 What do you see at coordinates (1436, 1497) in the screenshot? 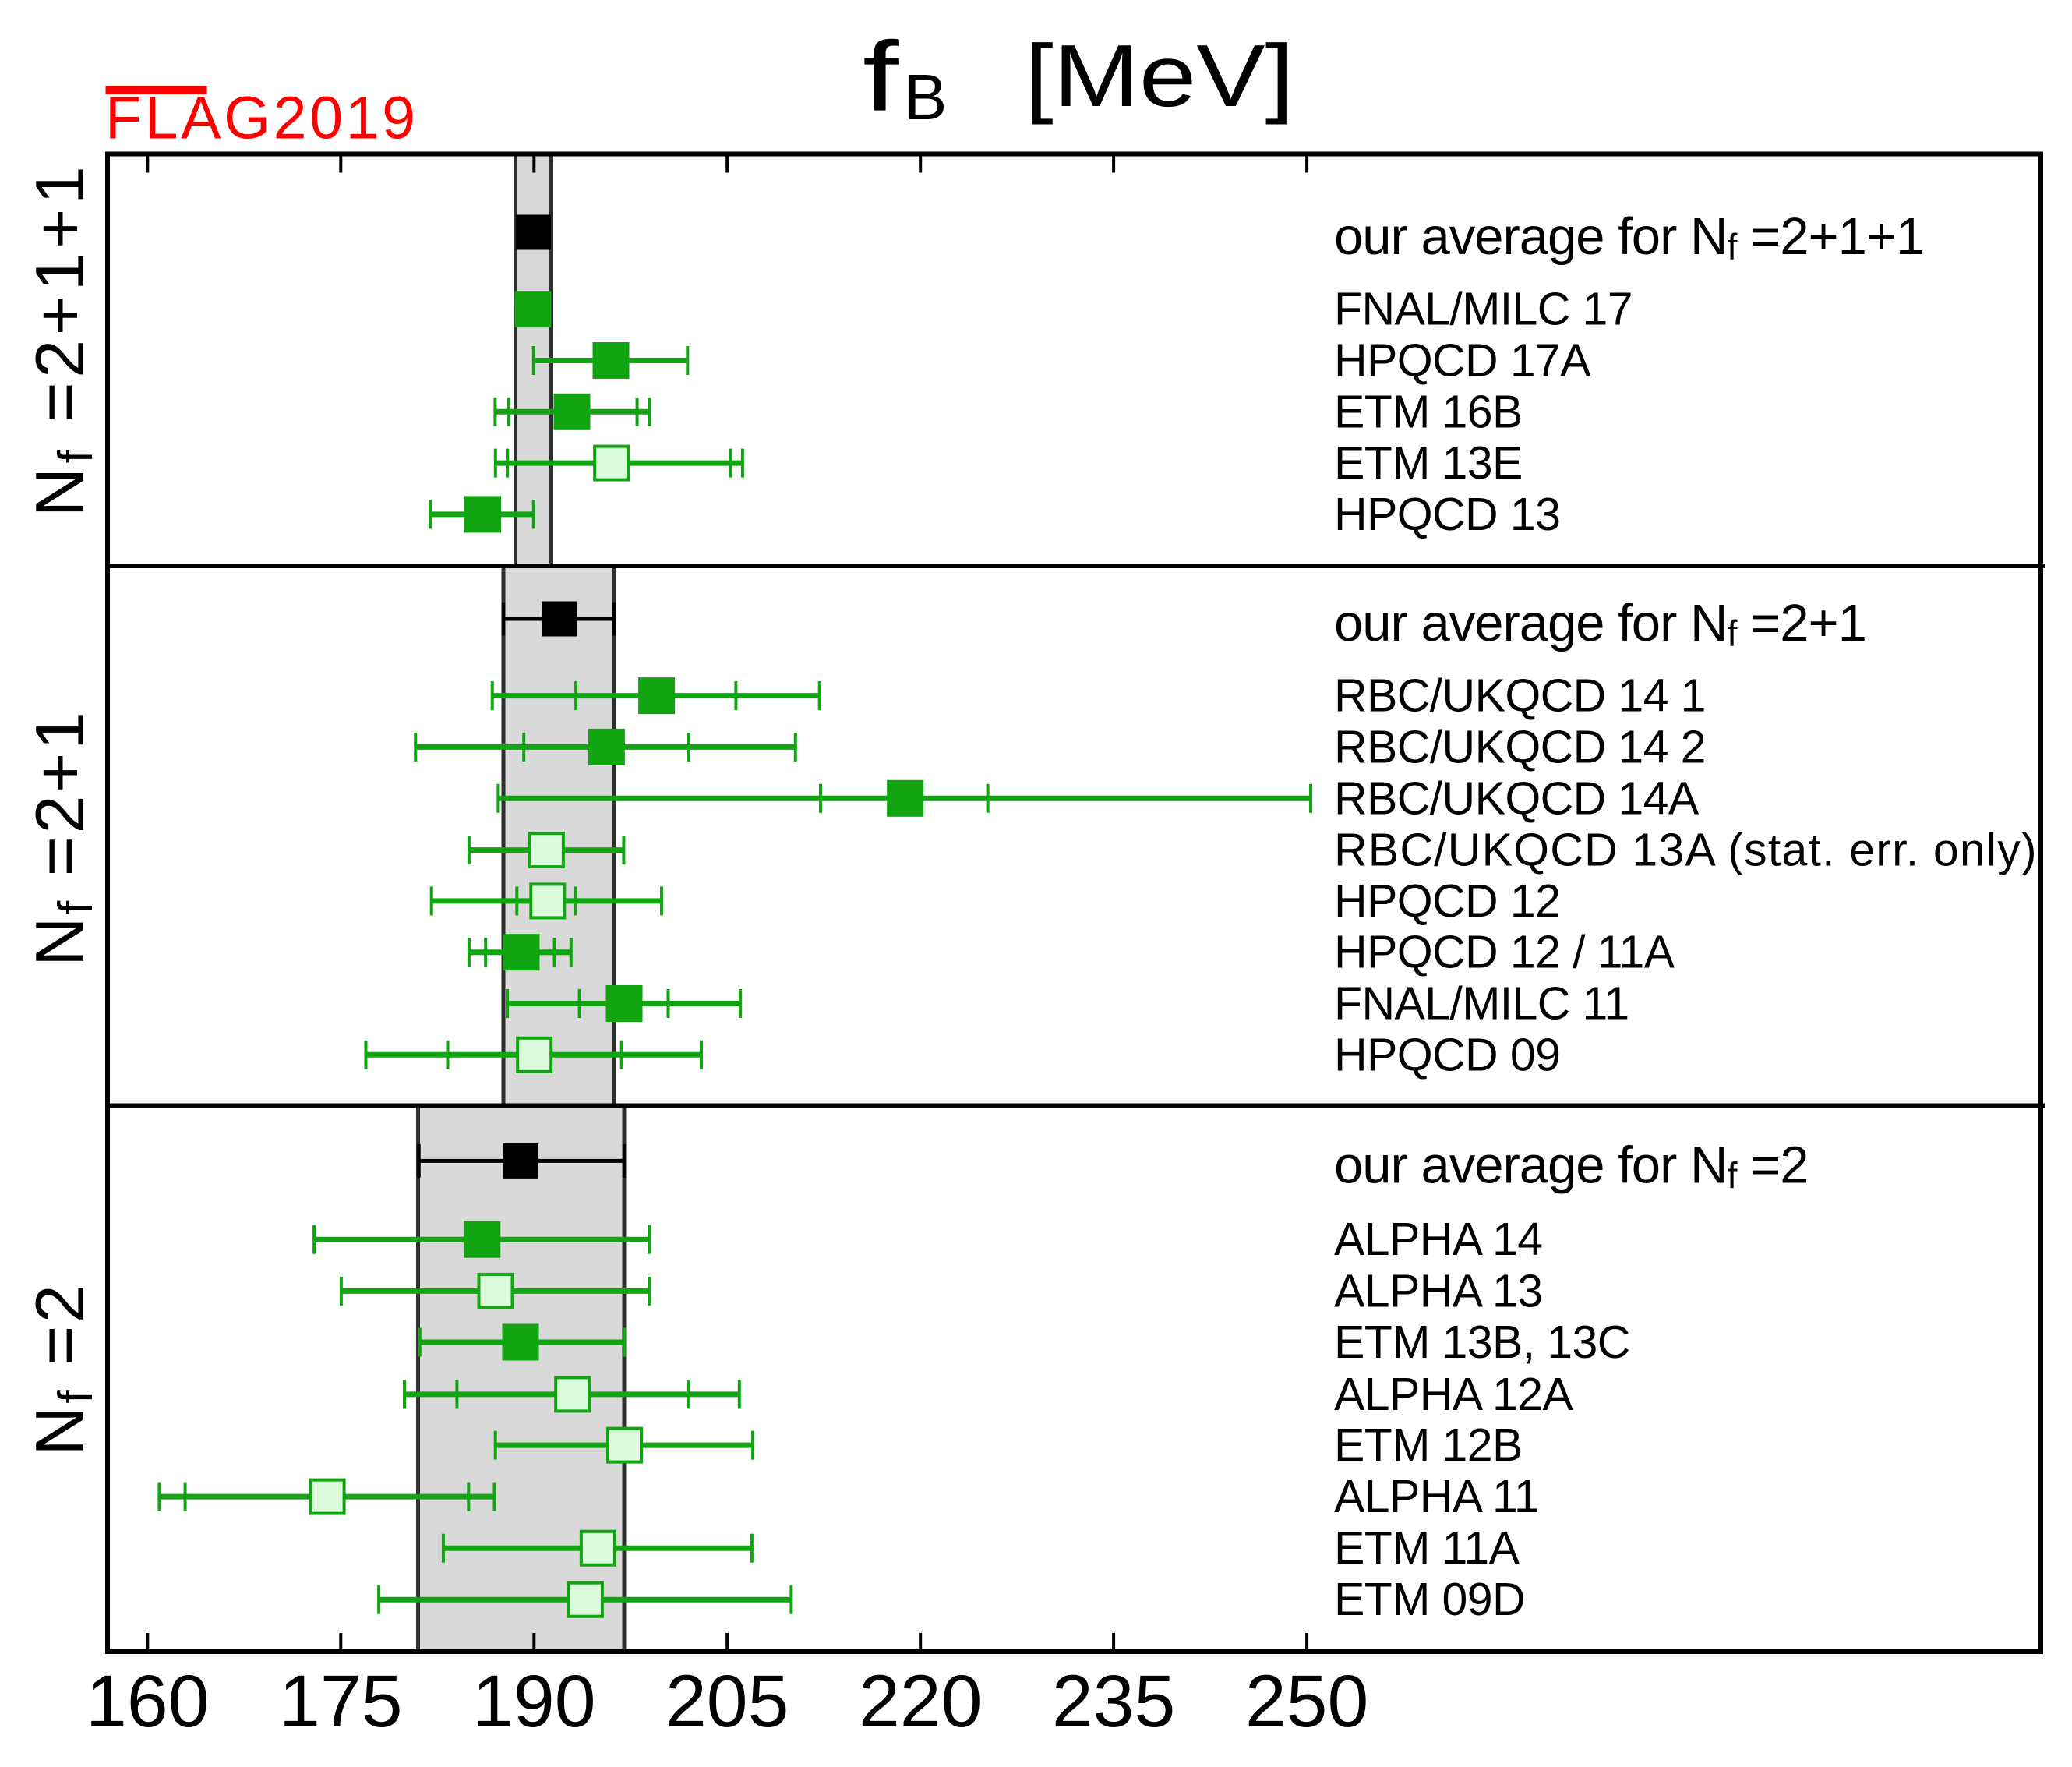
I see `svg-text: ALPHA 11` at bounding box center [1436, 1497].